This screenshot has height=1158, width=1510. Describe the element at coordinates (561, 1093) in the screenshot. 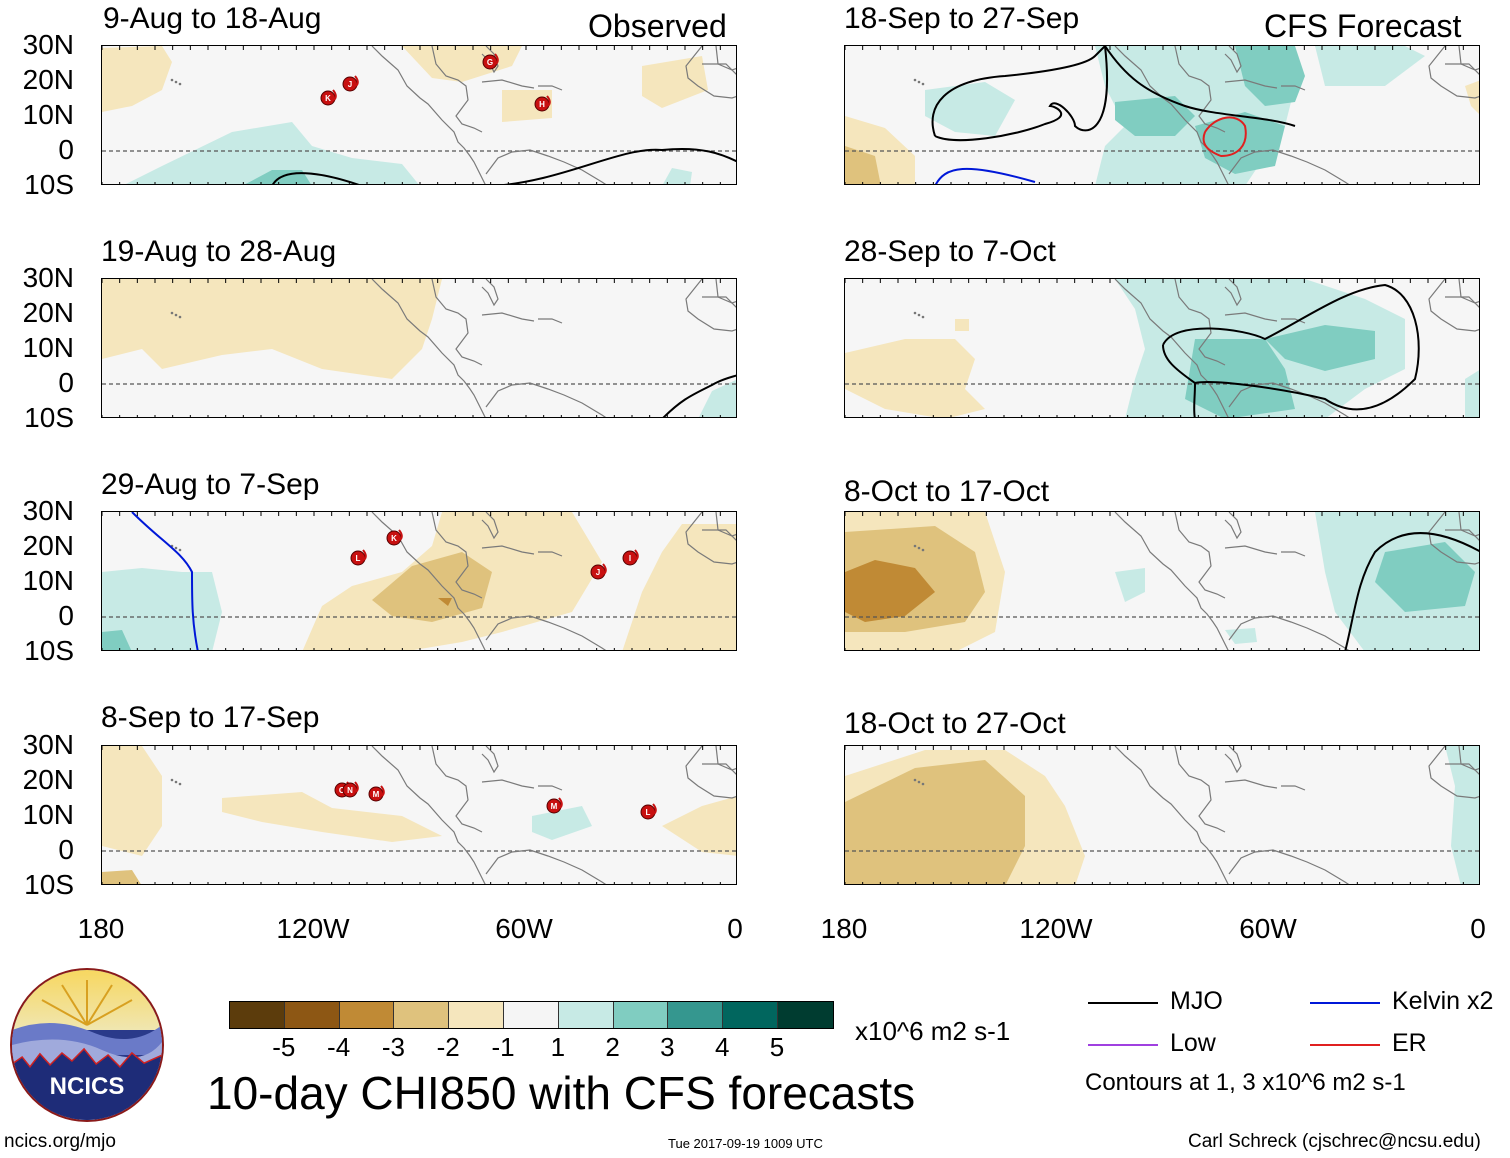

I see `chart-main-title: 10-day CHI850 with CFS forecasts` at that location.